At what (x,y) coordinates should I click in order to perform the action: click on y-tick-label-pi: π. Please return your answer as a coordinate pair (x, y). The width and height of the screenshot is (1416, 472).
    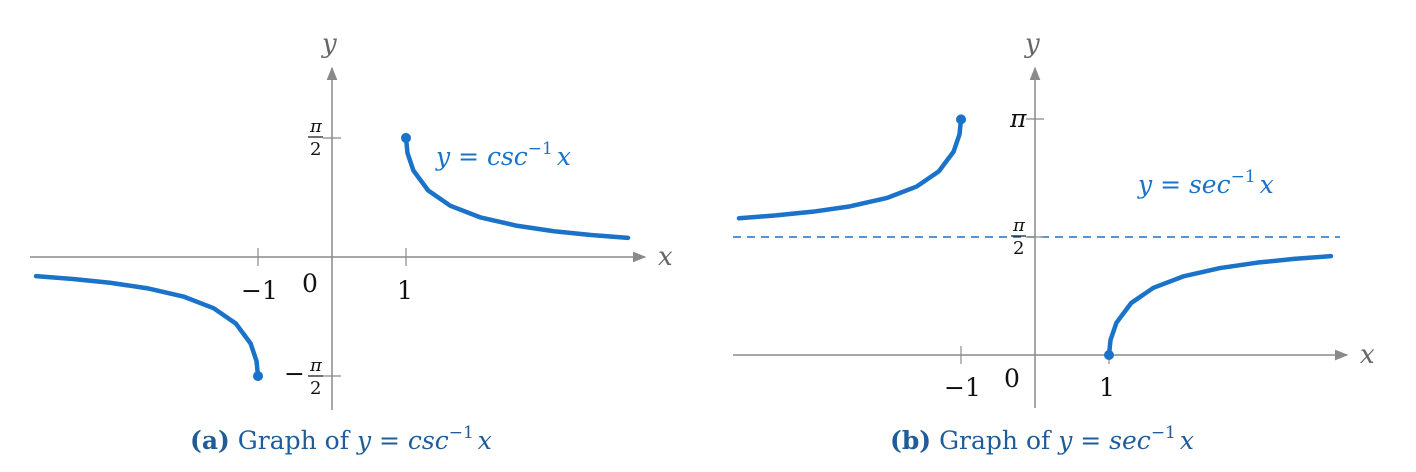
    Looking at the image, I should click on (1018, 118).